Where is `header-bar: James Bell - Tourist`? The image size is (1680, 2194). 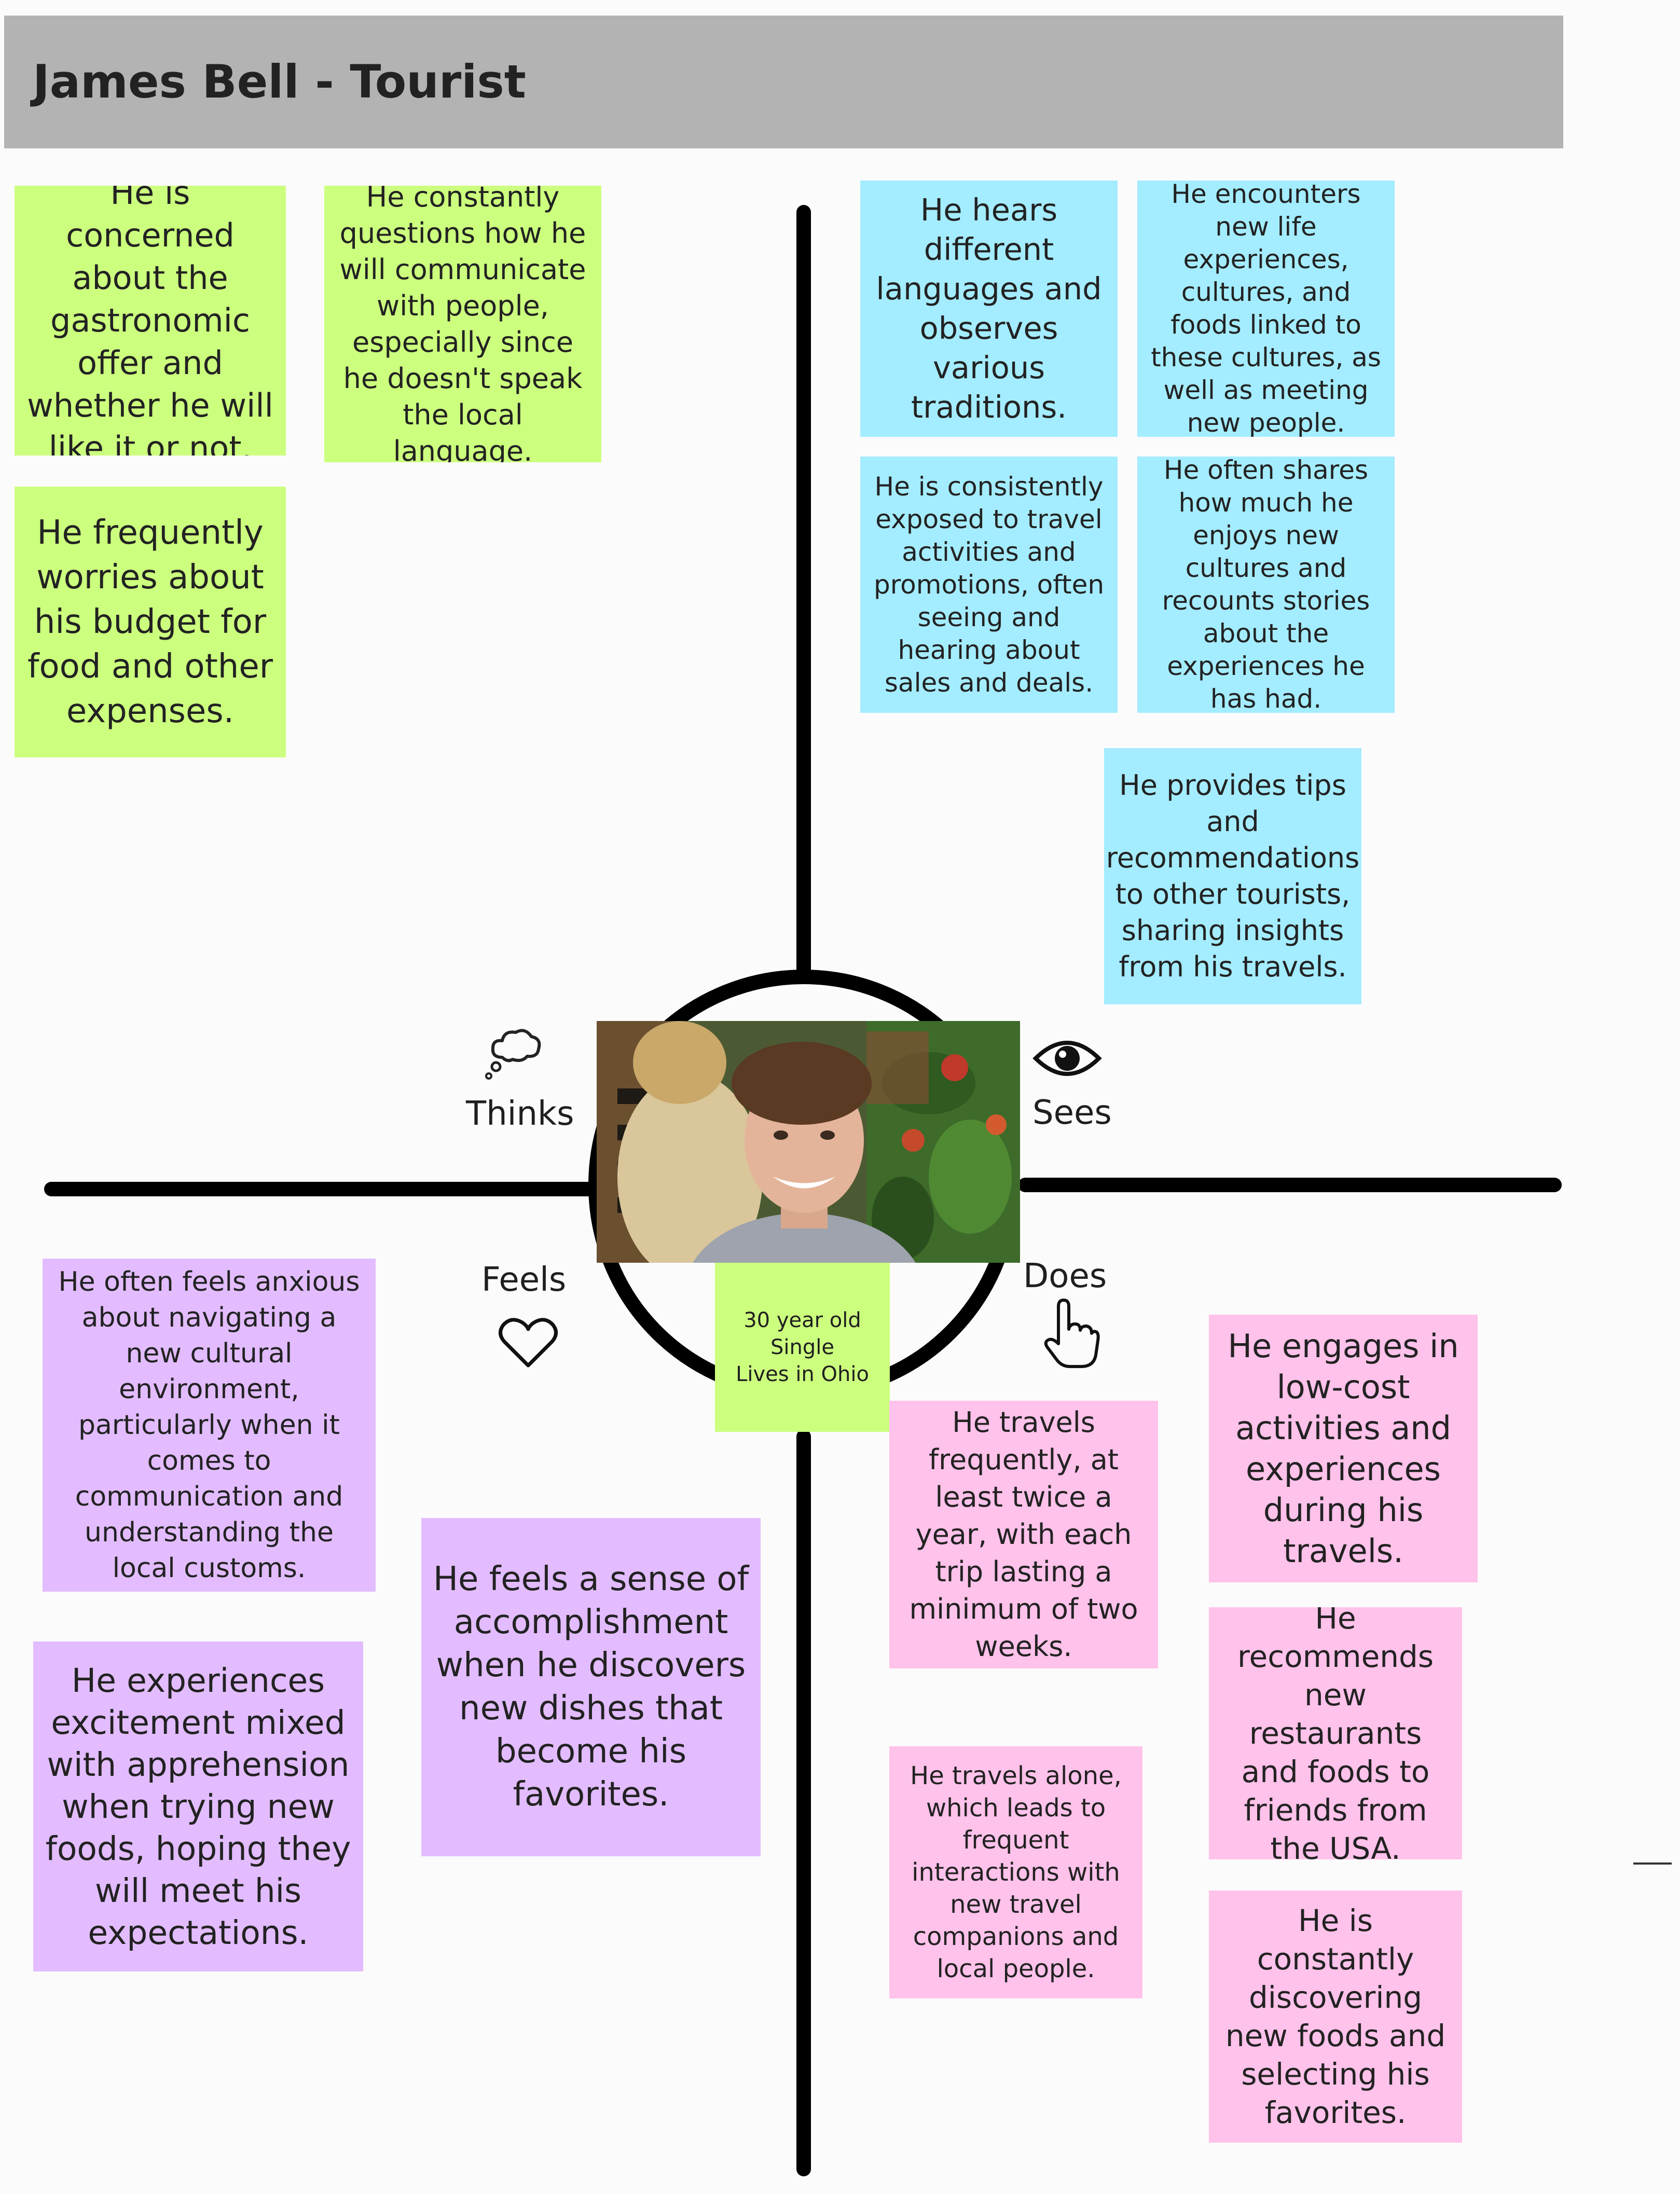 header-bar: James Bell - Tourist is located at coordinates (783, 82).